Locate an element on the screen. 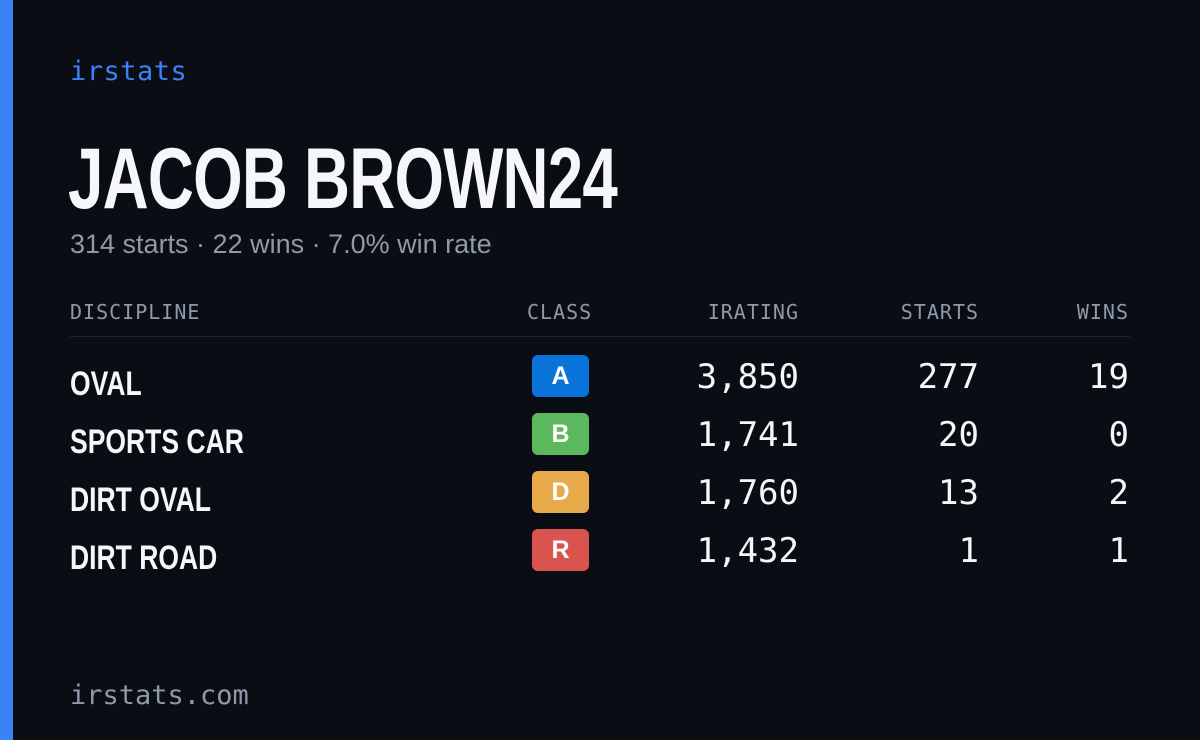 This screenshot has height=740, width=1200. license-class-badge: A is located at coordinates (560, 376).